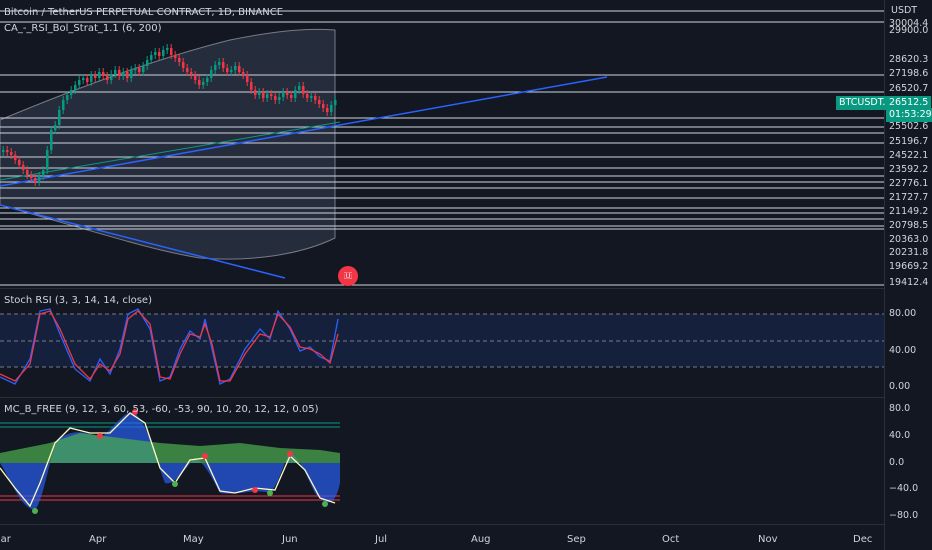  What do you see at coordinates (909, 115) in the screenshot?
I see `countdown-badge: 01:53:29` at bounding box center [909, 115].